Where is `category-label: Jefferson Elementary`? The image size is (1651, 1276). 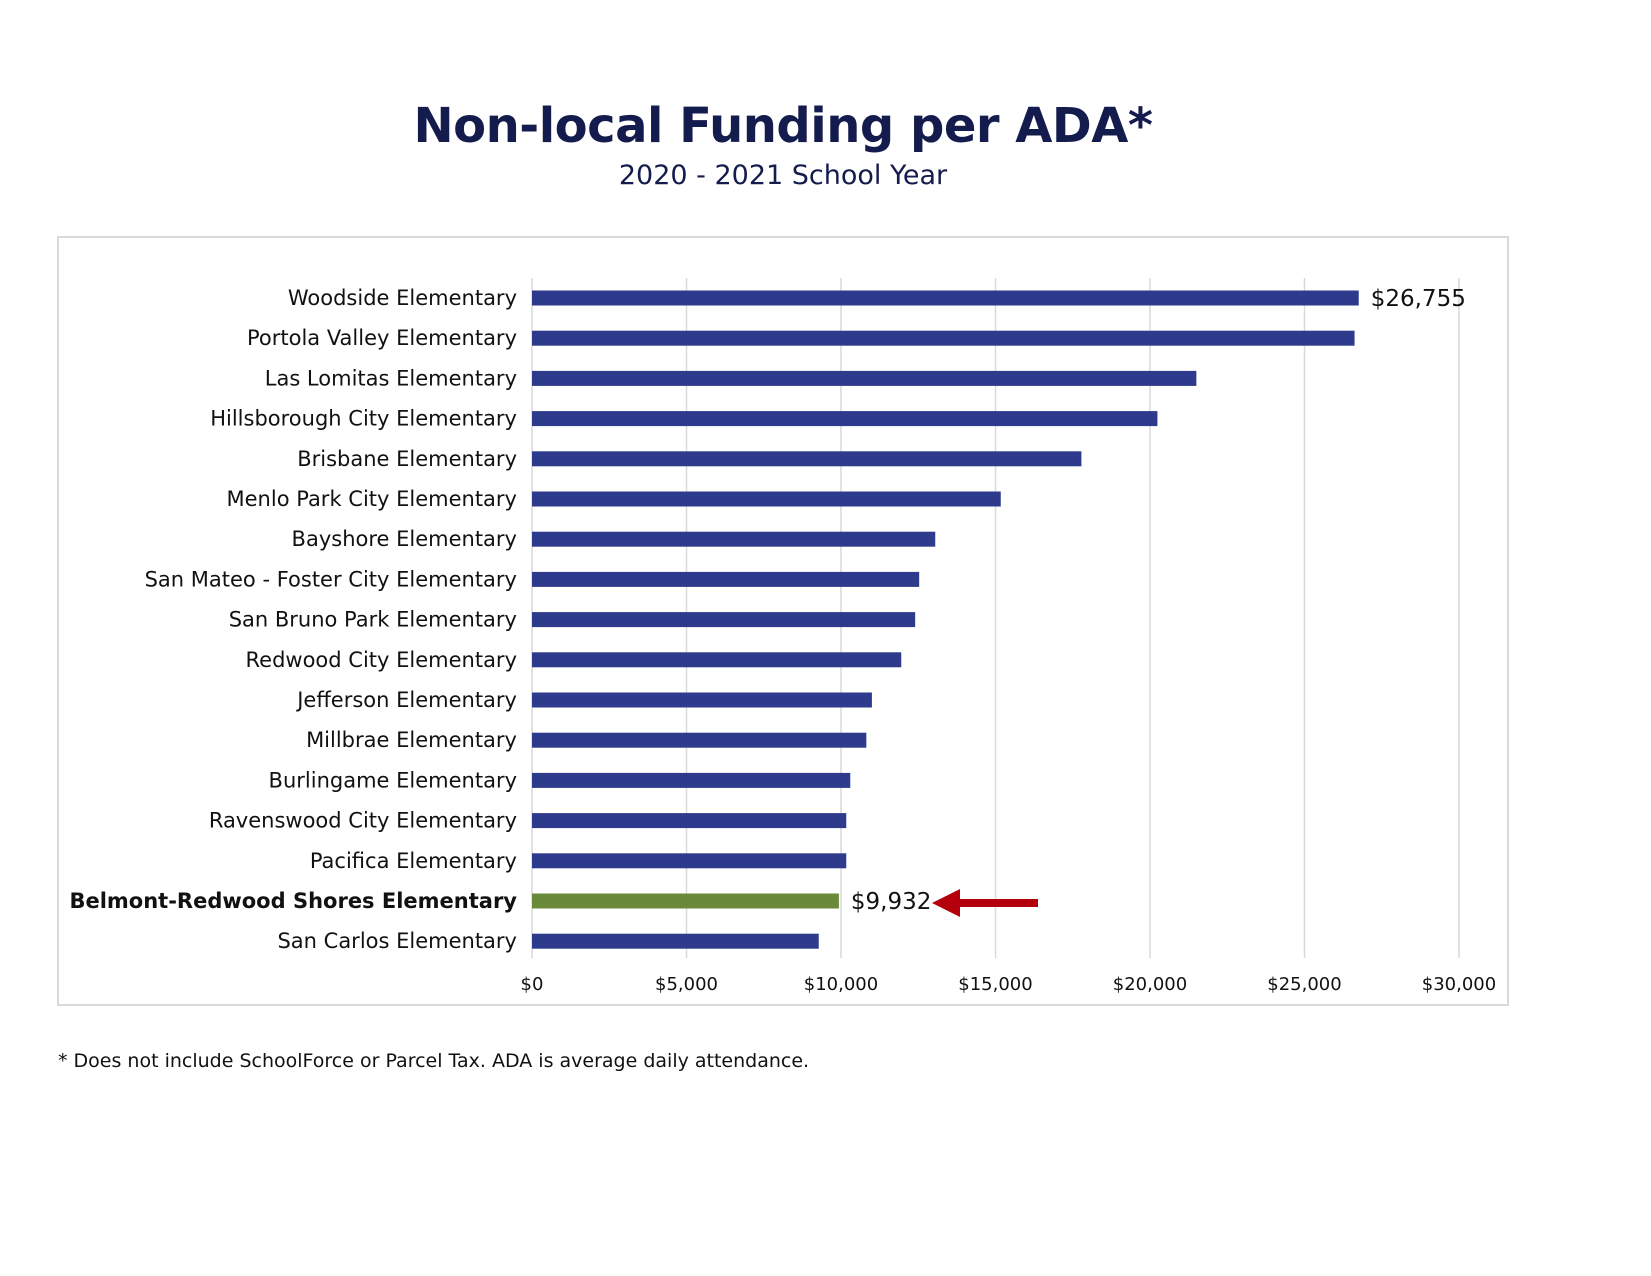
category-label: Jefferson Elementary is located at coordinates (406, 700).